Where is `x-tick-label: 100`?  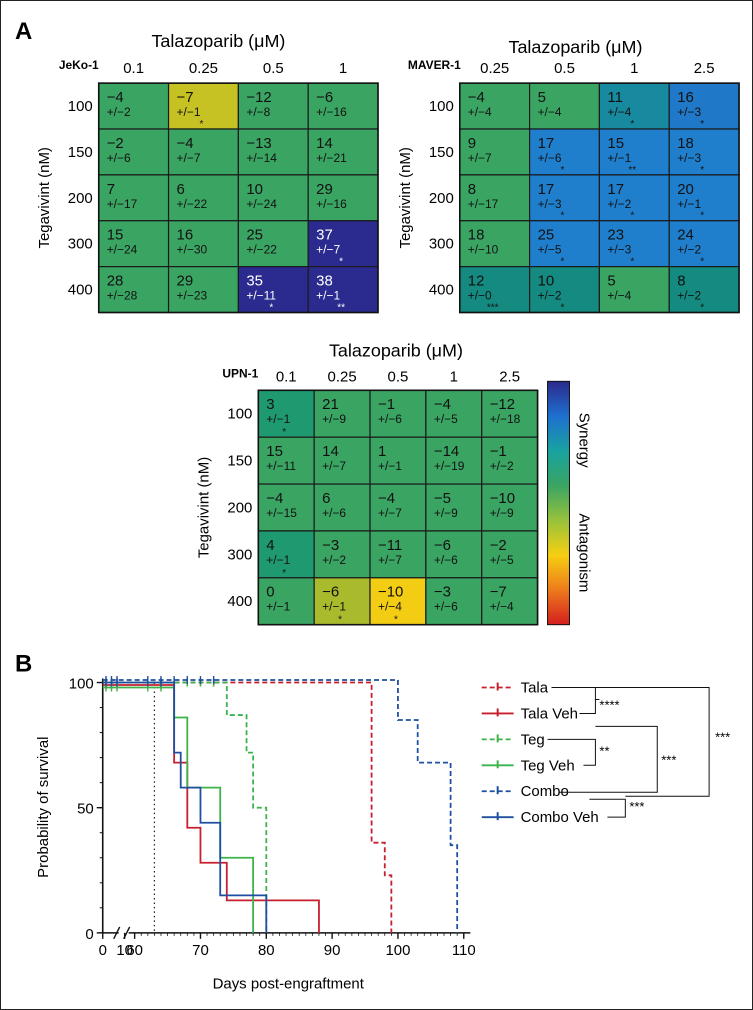
x-tick-label: 100 is located at coordinates (397, 950).